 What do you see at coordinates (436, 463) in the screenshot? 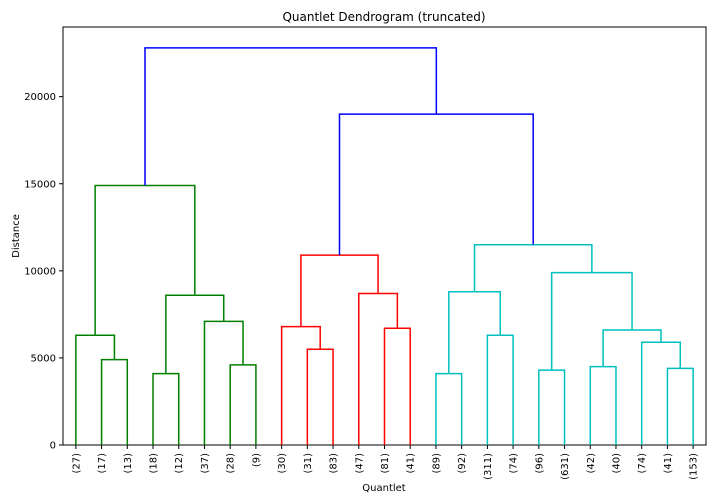
I see `leaf-label: (89)` at bounding box center [436, 463].